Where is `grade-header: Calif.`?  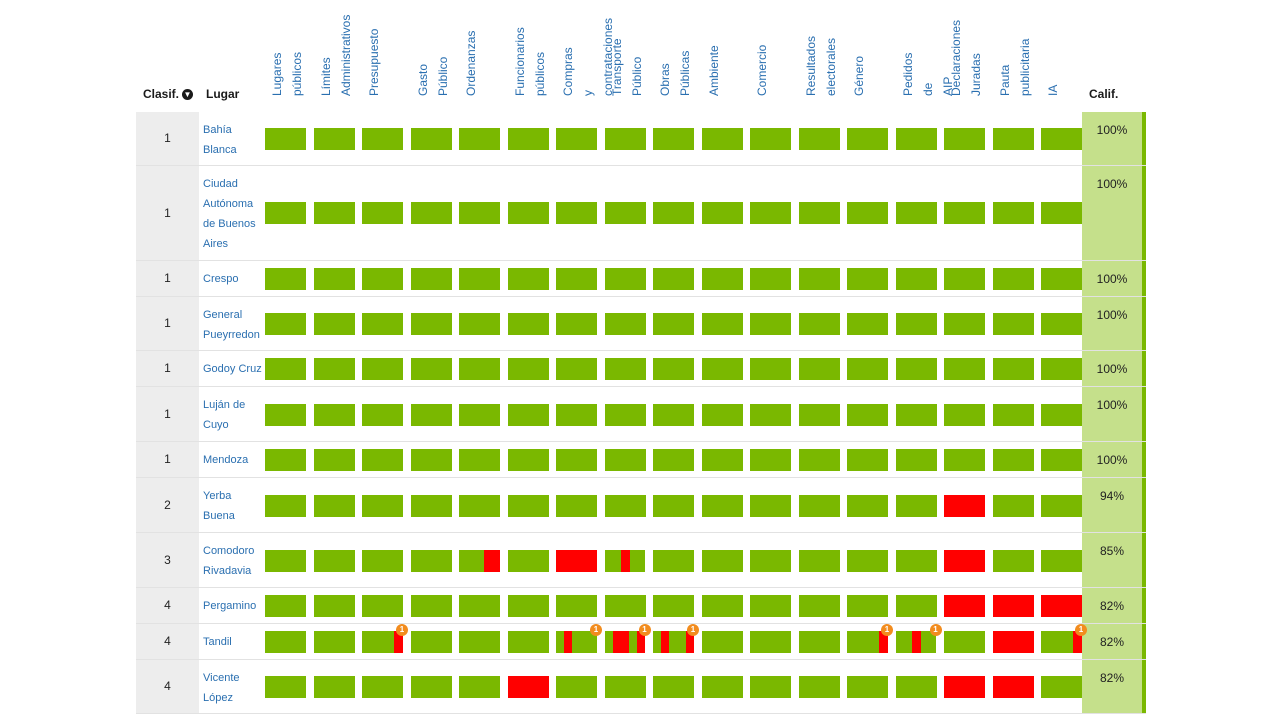
grade-header: Calif. is located at coordinates (1104, 94).